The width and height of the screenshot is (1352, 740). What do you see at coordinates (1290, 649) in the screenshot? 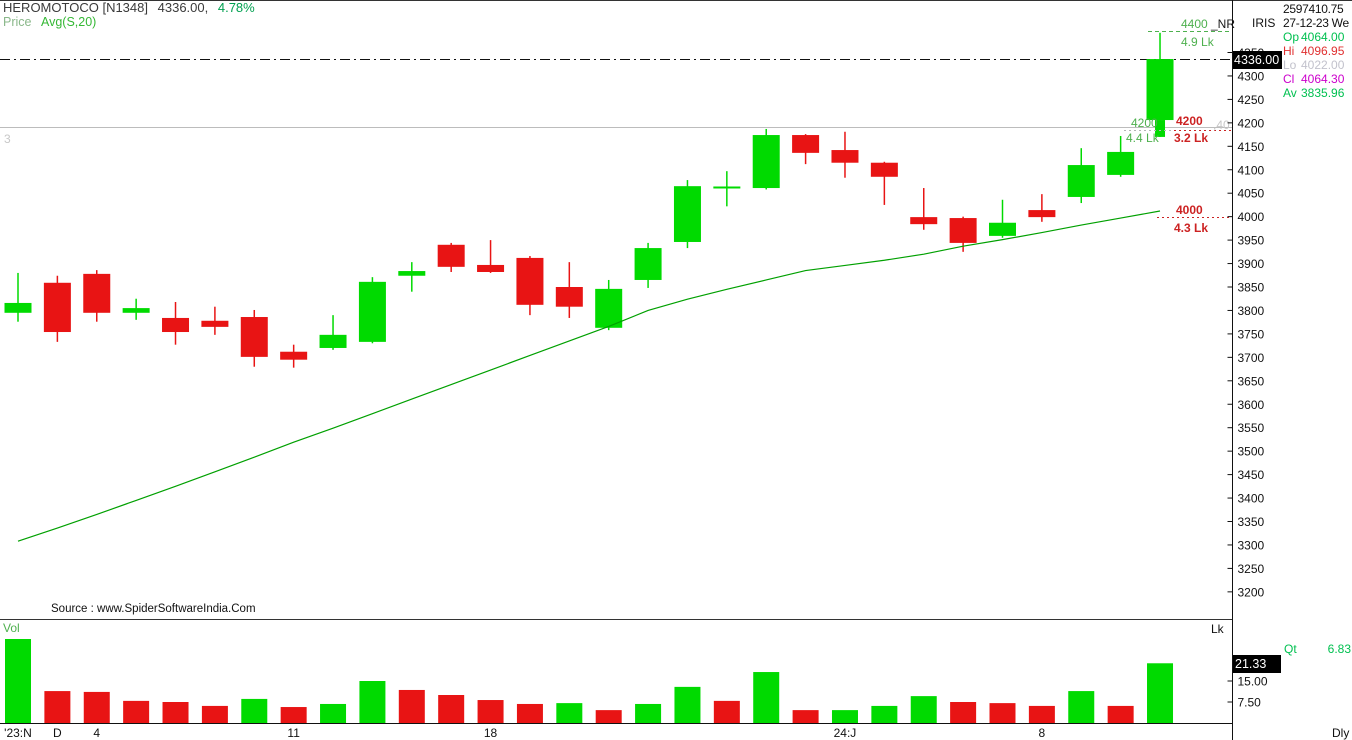
I see `quantity-label: Qt` at bounding box center [1290, 649].